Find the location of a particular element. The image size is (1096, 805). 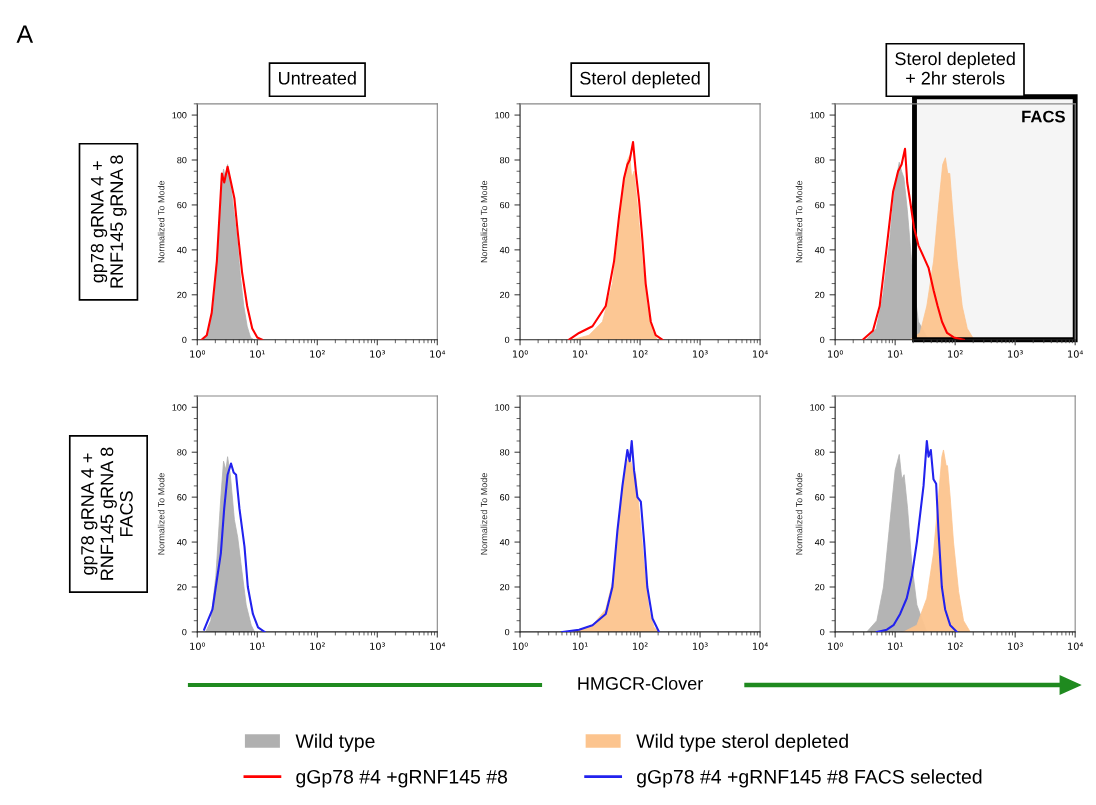

legend-label: gGp78 #4 +gRNF145 #8 is located at coordinates (402, 778).